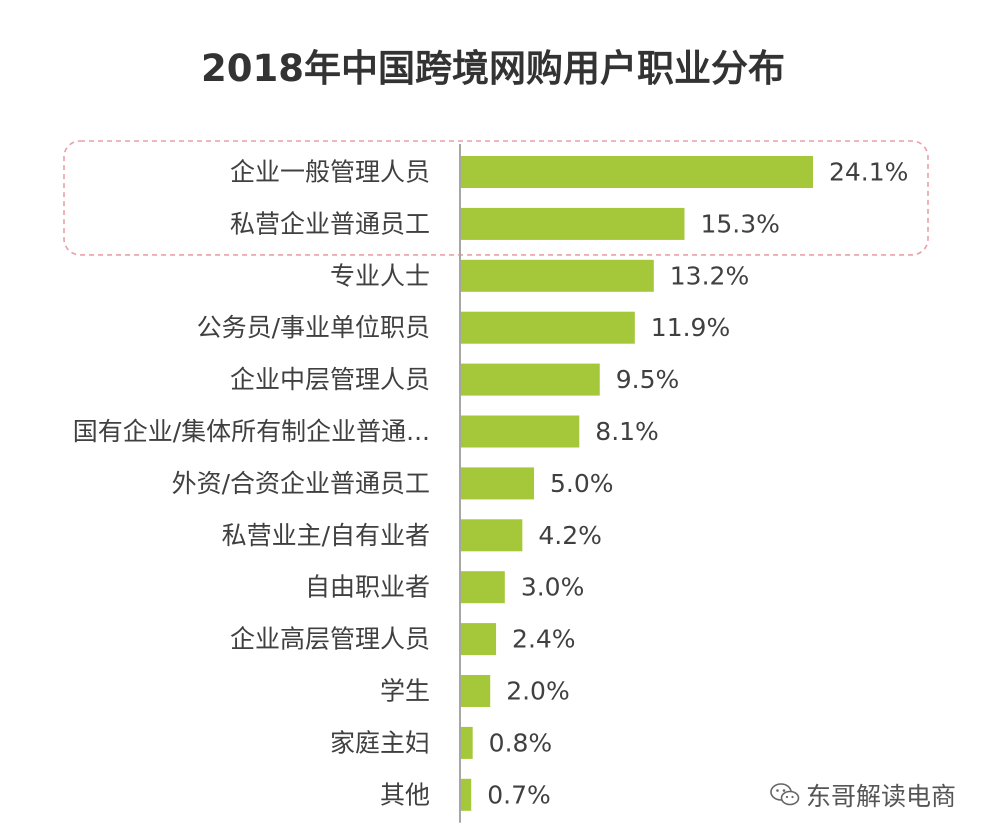 The width and height of the screenshot is (986, 838). Describe the element at coordinates (380, 275) in the screenshot. I see `category-label: 专业人士` at that location.